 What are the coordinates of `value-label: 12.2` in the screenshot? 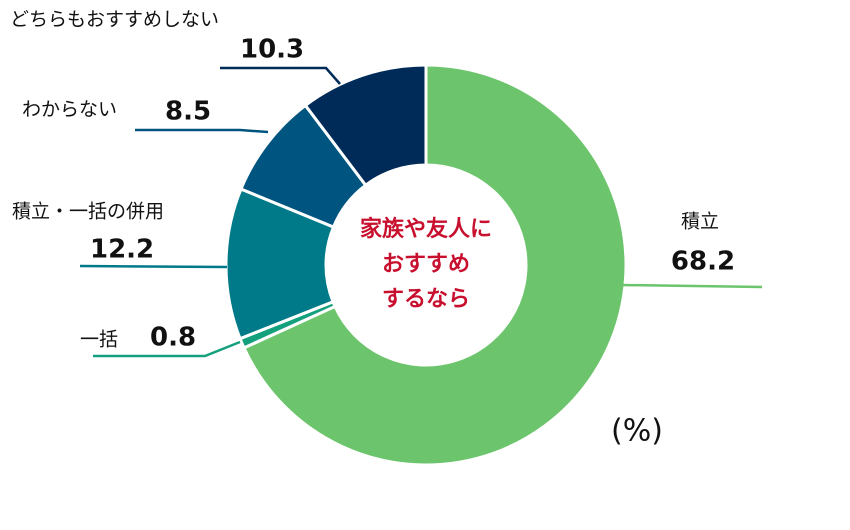 It's located at (122, 250).